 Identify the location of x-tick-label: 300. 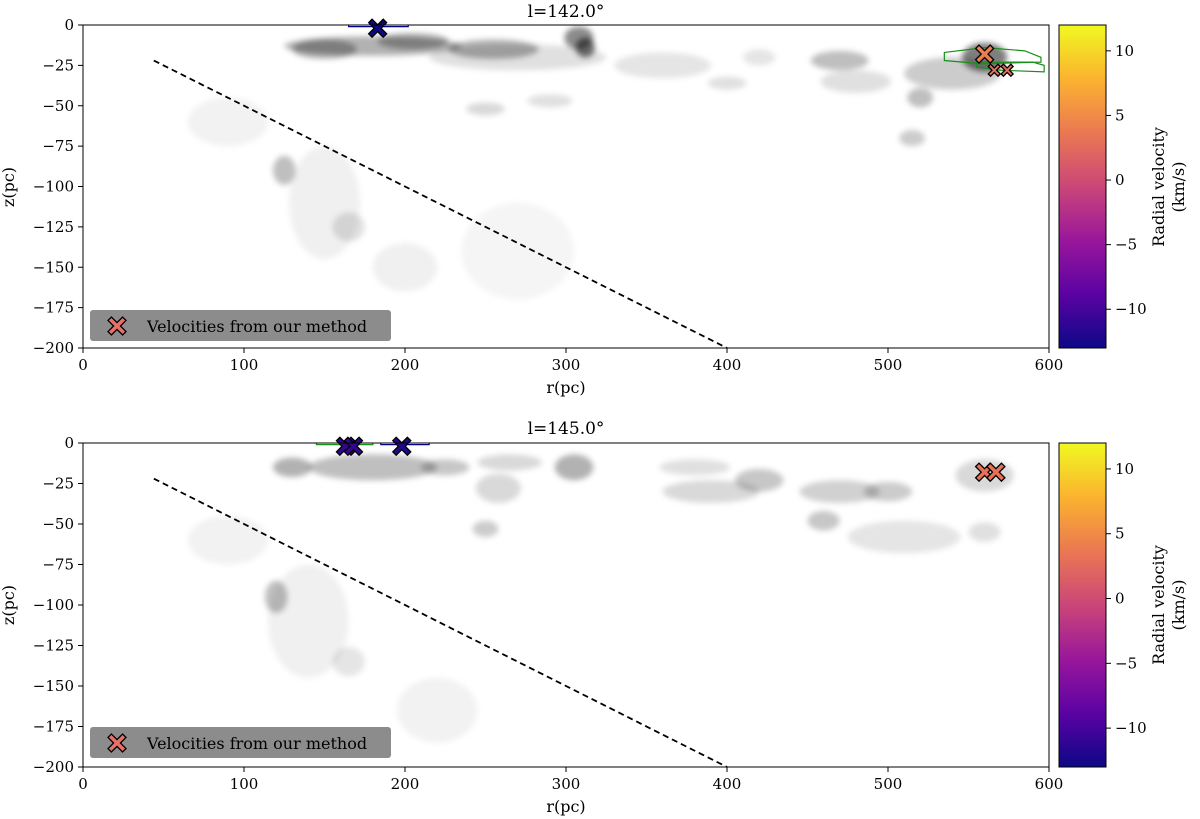
(566, 784).